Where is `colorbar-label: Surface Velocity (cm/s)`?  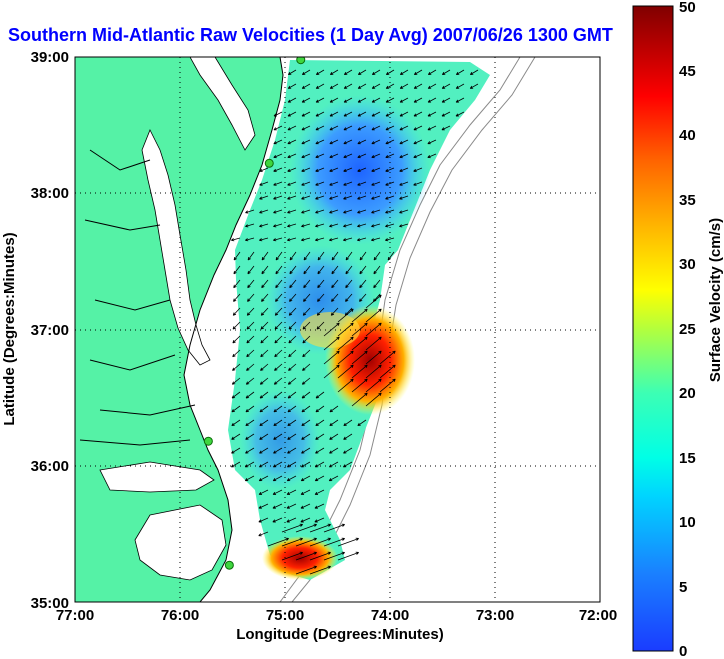
colorbar-label: Surface Velocity (cm/s) is located at coordinates (715, 300).